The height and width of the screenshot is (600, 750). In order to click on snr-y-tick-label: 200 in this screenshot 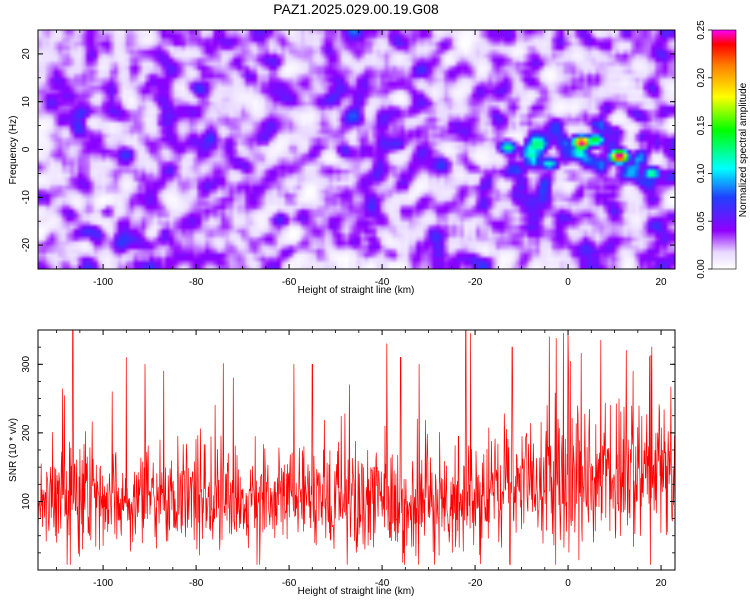, I will do `click(26, 432)`.